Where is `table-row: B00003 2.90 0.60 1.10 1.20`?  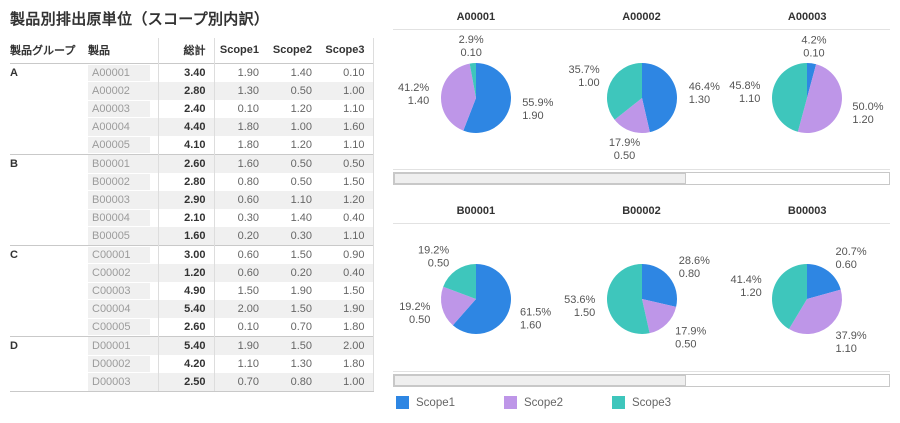
table-row: B00003 2.90 0.60 1.10 1.20 is located at coordinates (192, 200).